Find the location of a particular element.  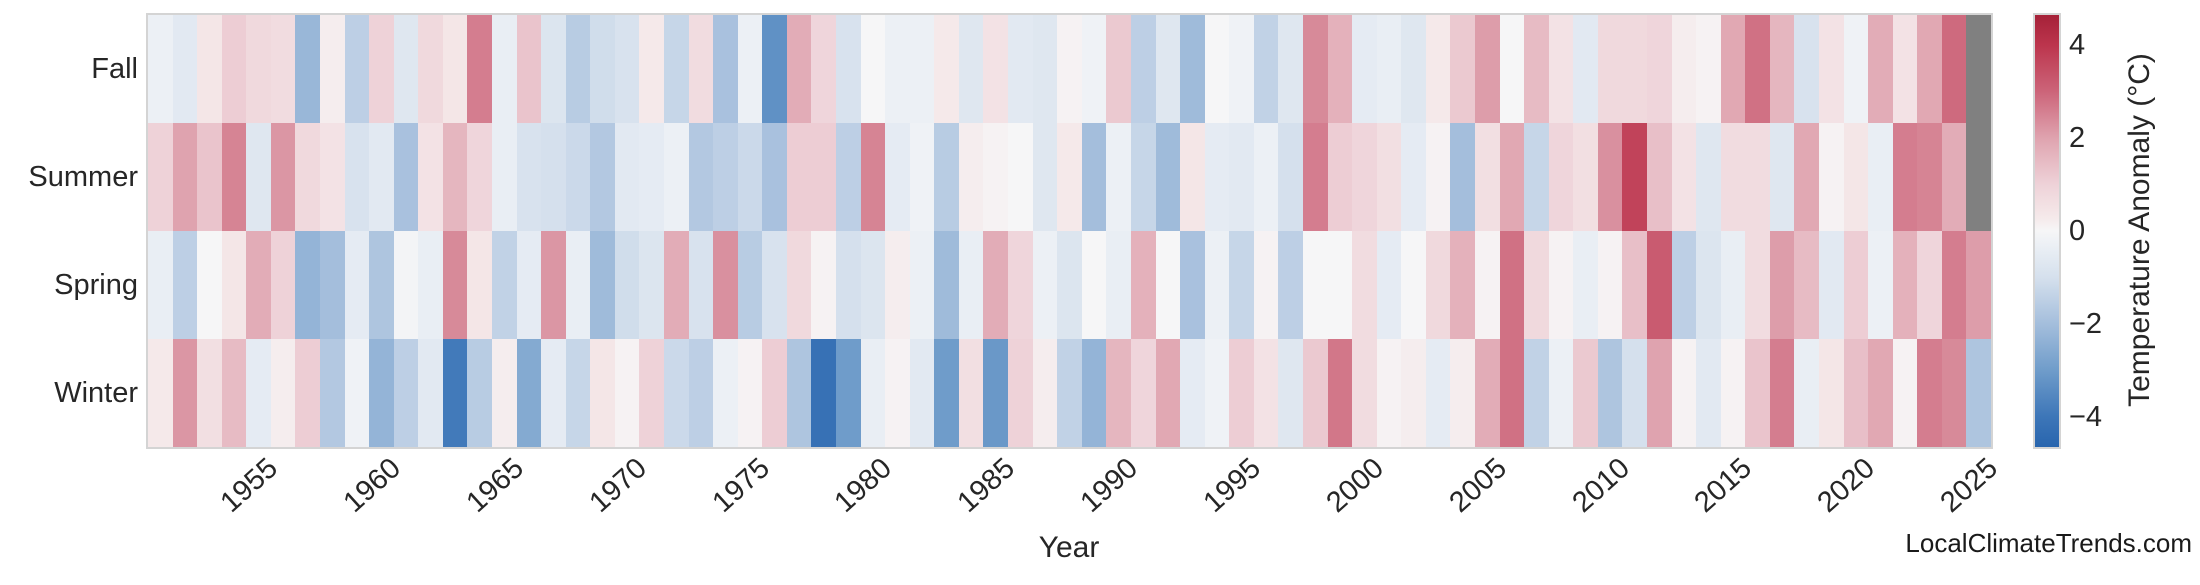

colorbar-tick-label: 4 is located at coordinates (2077, 45).